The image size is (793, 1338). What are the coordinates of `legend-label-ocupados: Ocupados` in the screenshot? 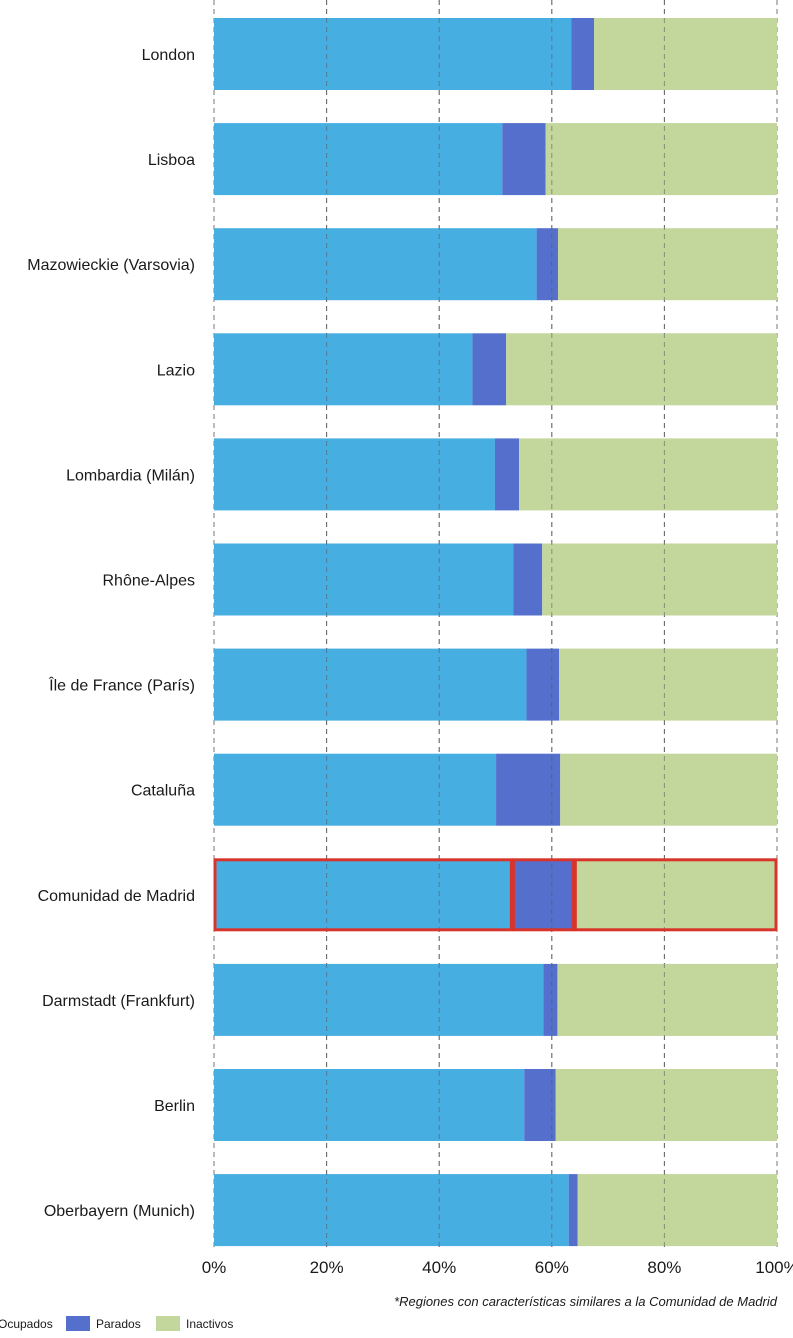 It's located at (26, 1324).